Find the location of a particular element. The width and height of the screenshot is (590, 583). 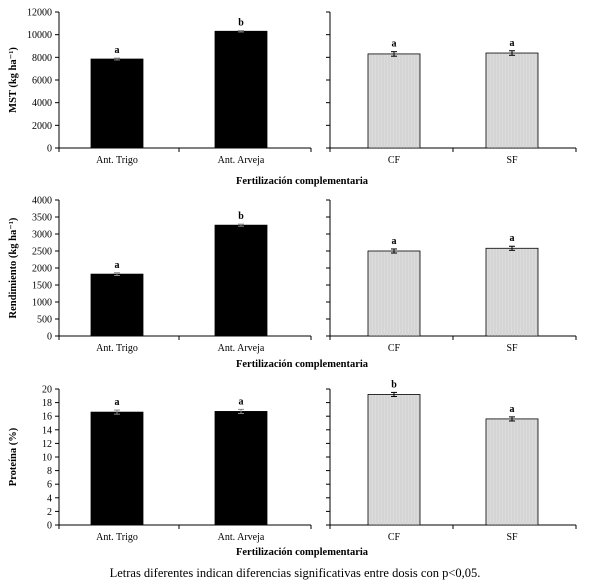

y-tick-label: 6000 is located at coordinates (42, 81).